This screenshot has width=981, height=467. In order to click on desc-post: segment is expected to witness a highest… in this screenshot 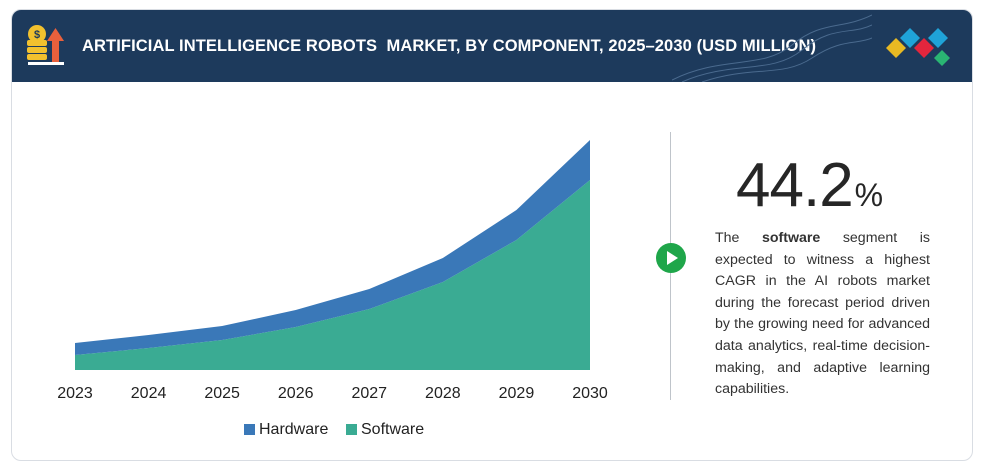, I will do `click(823, 314)`.